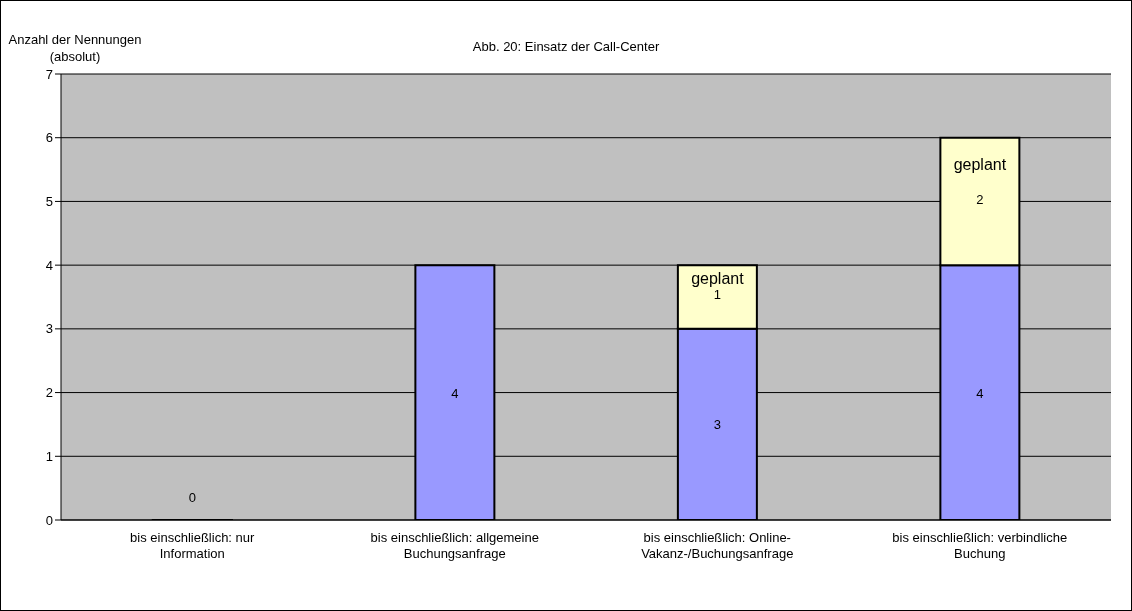 This screenshot has height=611, width=1132. I want to click on x-tick-label: bis einschließlich: nur Information, so click(193, 545).